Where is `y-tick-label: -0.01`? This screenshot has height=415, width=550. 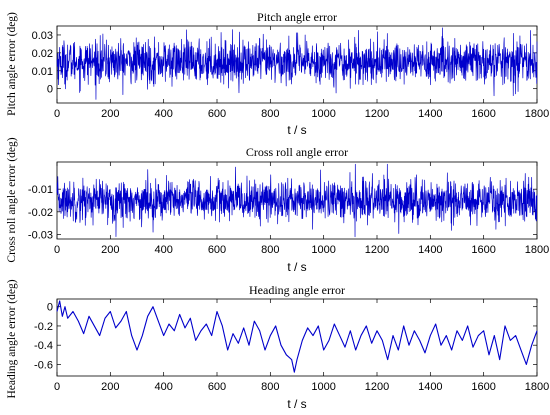 y-tick-label: -0.01 is located at coordinates (40, 190).